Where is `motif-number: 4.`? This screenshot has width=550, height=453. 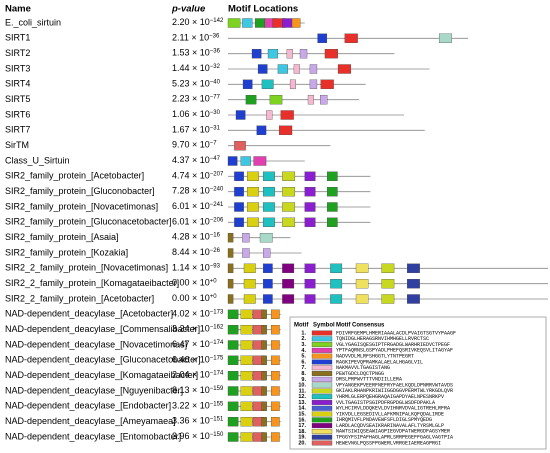 motif-number: 4. is located at coordinates (303, 351).